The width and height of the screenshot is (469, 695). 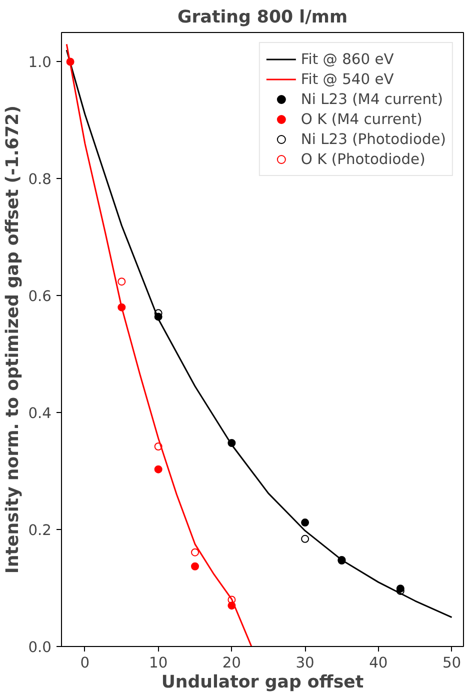 What do you see at coordinates (85, 663) in the screenshot?
I see `x-tick-label: 0` at bounding box center [85, 663].